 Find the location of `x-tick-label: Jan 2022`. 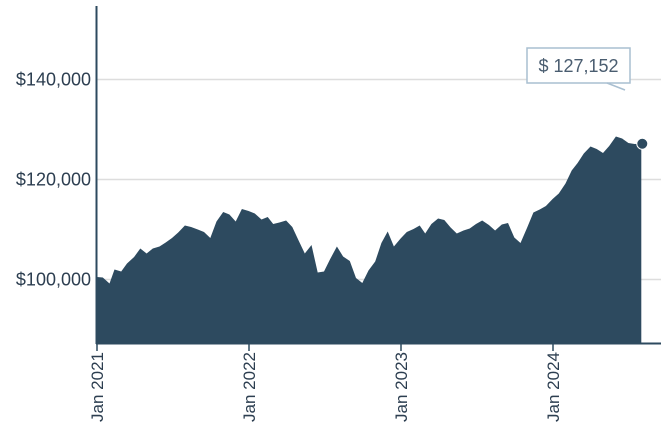

x-tick-label: Jan 2022 is located at coordinates (249, 387).